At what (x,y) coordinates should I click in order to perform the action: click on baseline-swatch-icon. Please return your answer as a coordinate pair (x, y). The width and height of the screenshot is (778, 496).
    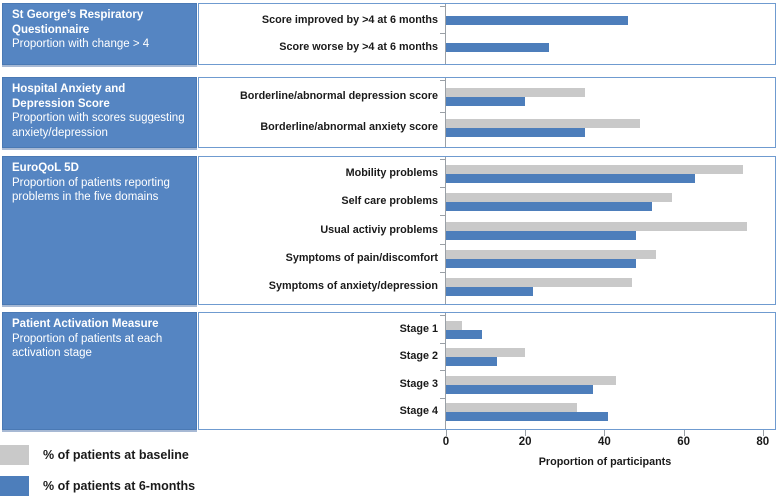
    Looking at the image, I should click on (14, 455).